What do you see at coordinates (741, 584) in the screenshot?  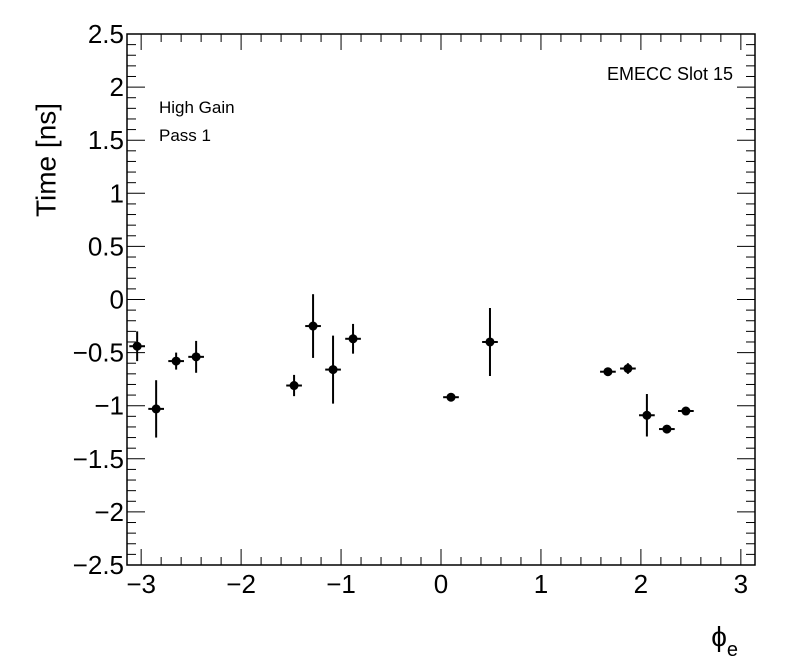 I see `x-tick-label: 3` at bounding box center [741, 584].